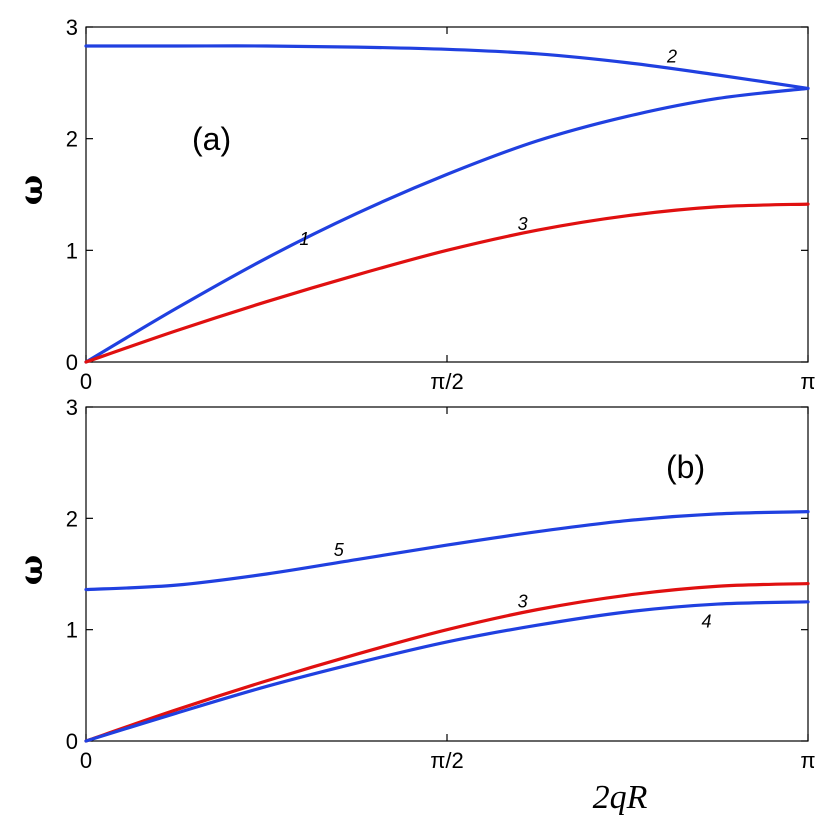 The image size is (830, 823). I want to click on series-label-1: 1, so click(304, 239).